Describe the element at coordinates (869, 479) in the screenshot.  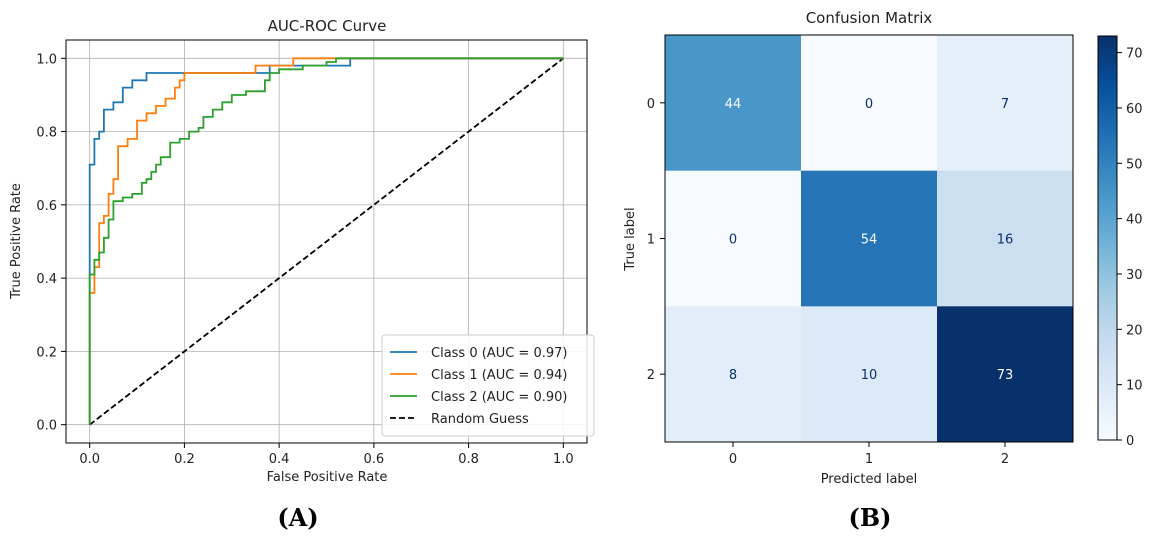
I see `cm-x-axis-label: Predicted label` at that location.